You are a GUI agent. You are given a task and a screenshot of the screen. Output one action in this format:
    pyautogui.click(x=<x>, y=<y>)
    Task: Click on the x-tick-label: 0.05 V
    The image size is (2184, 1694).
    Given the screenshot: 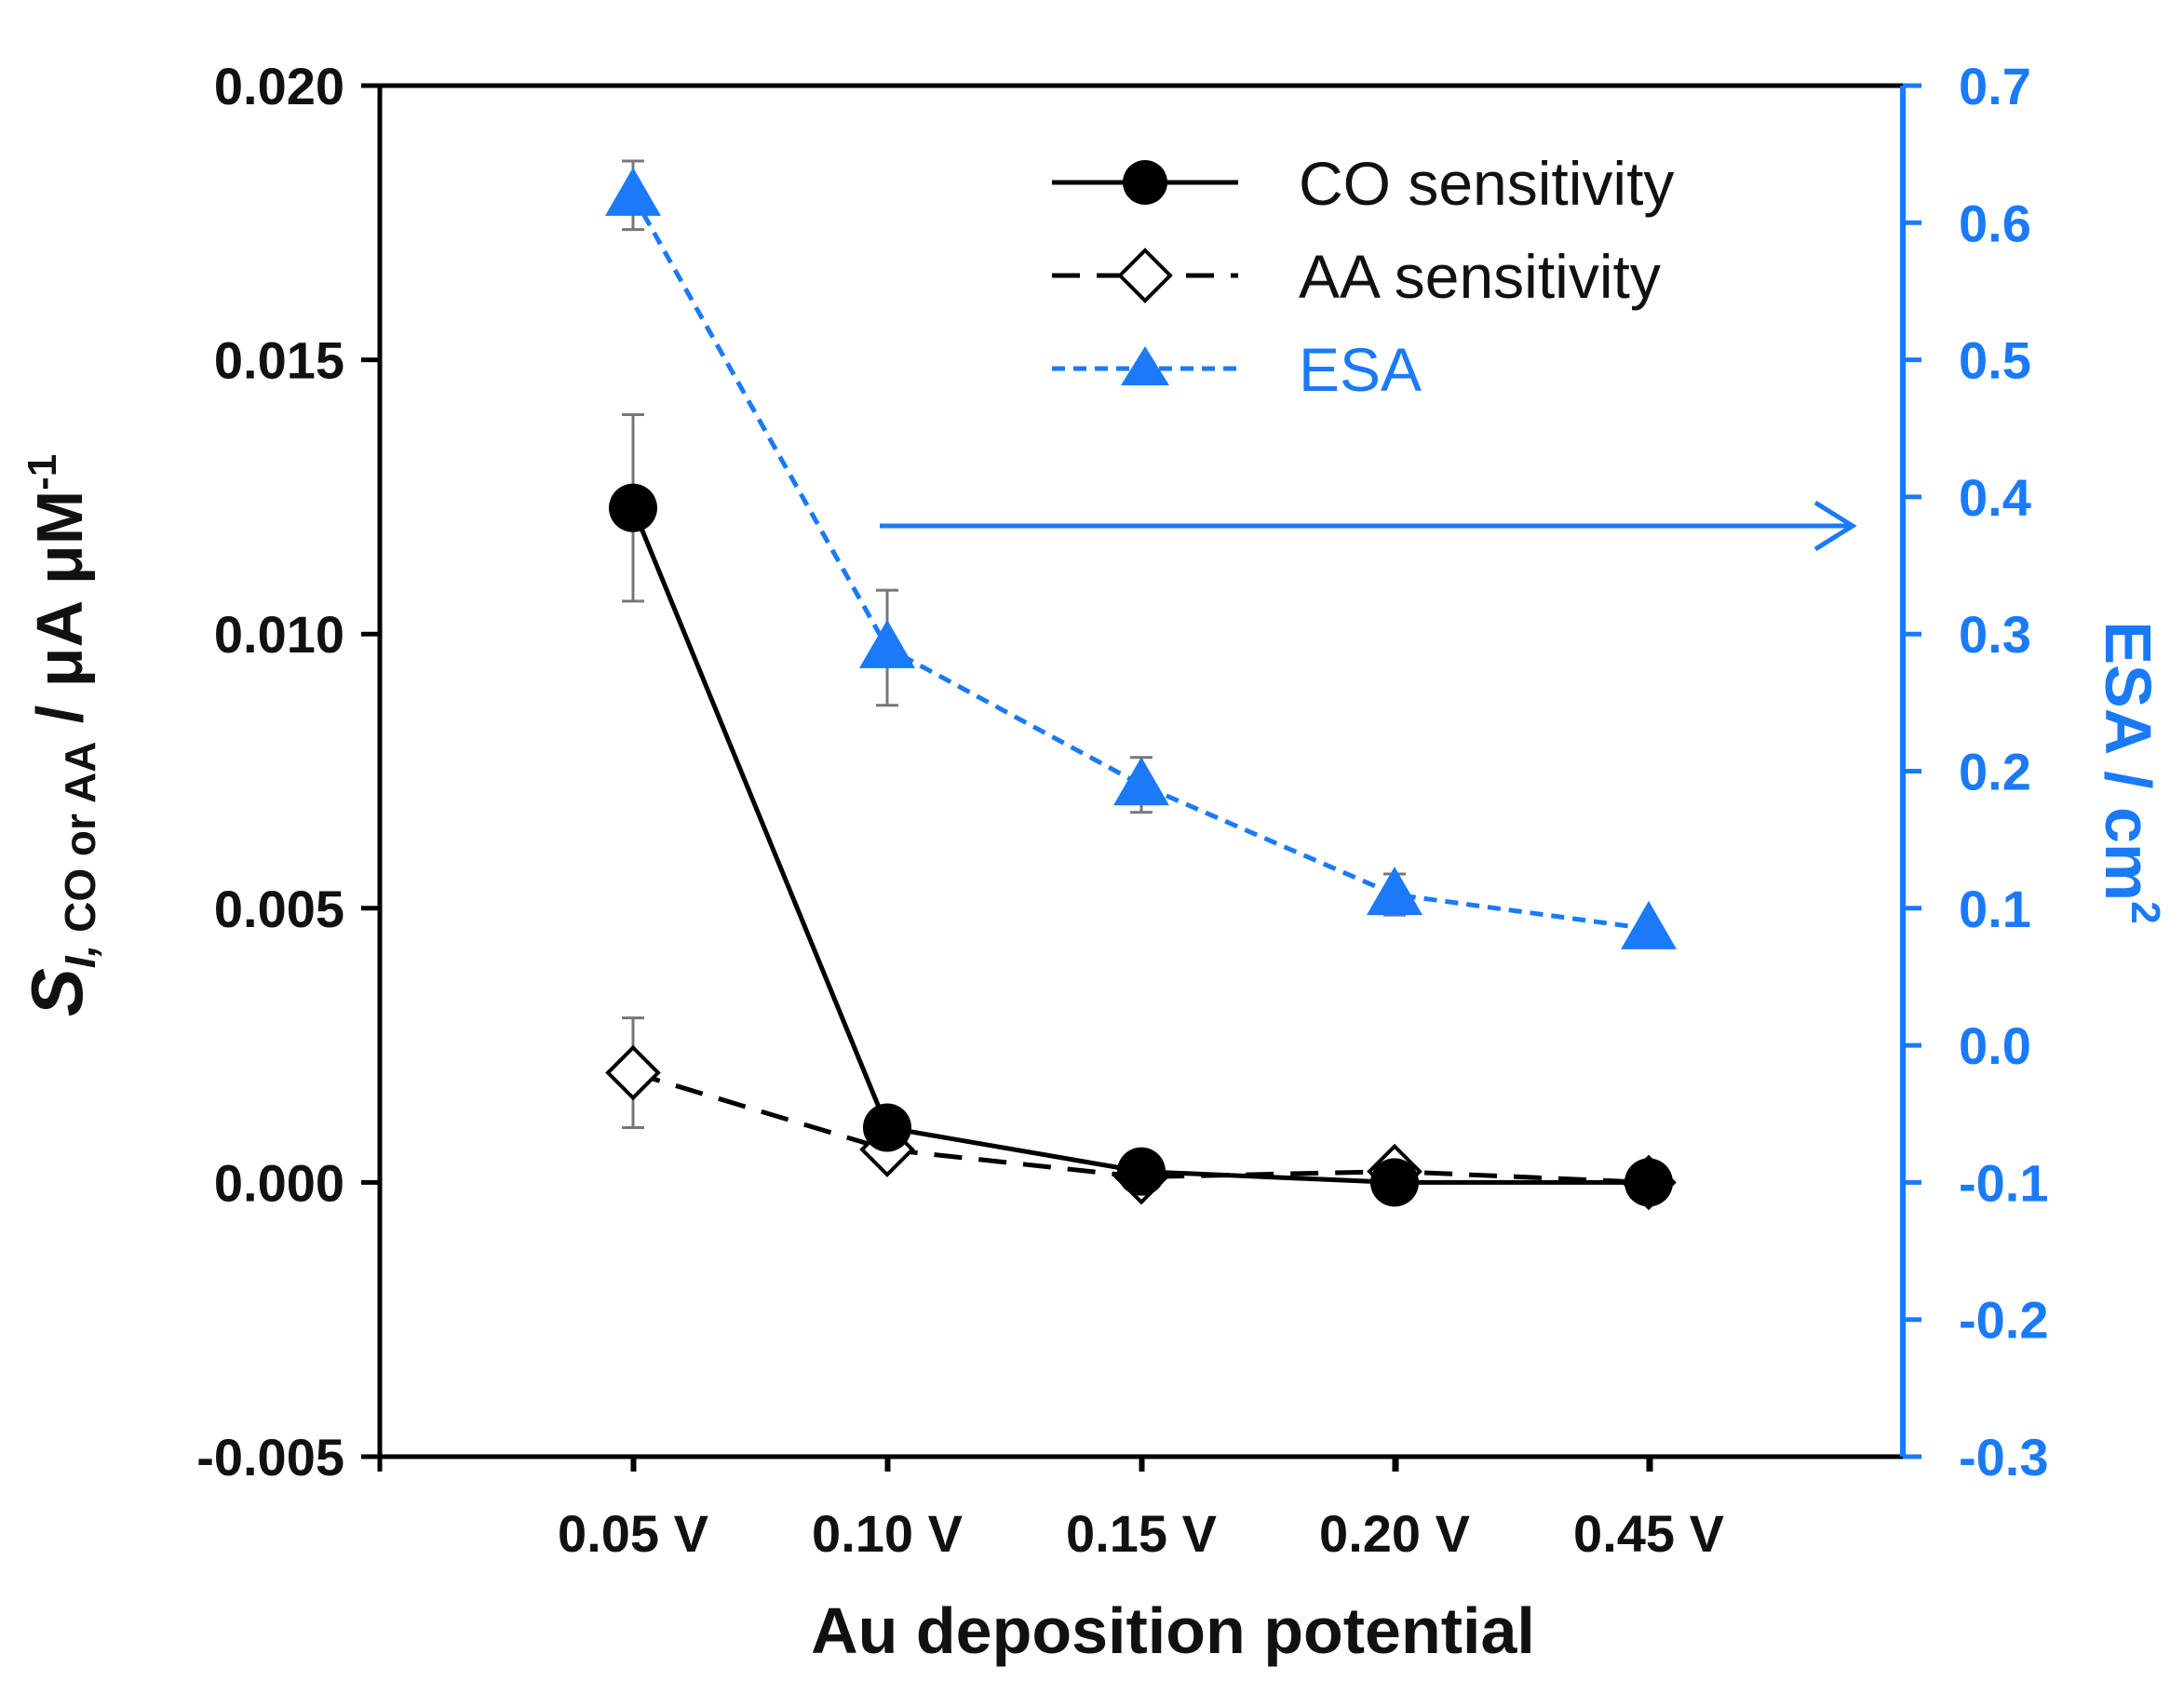 What is the action you would take?
    pyautogui.click(x=633, y=1533)
    